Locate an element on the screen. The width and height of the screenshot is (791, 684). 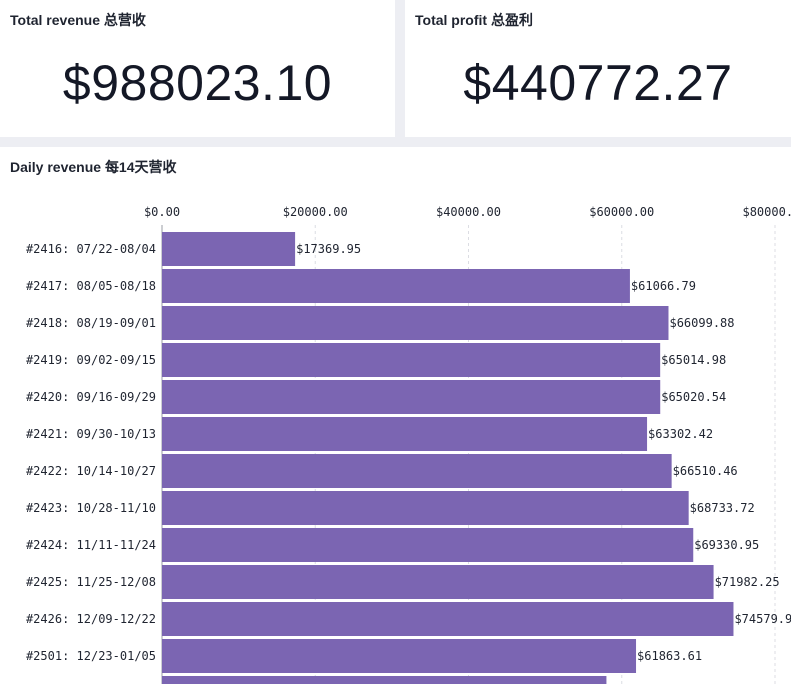
value-label: $71982.25 is located at coordinates (747, 582).